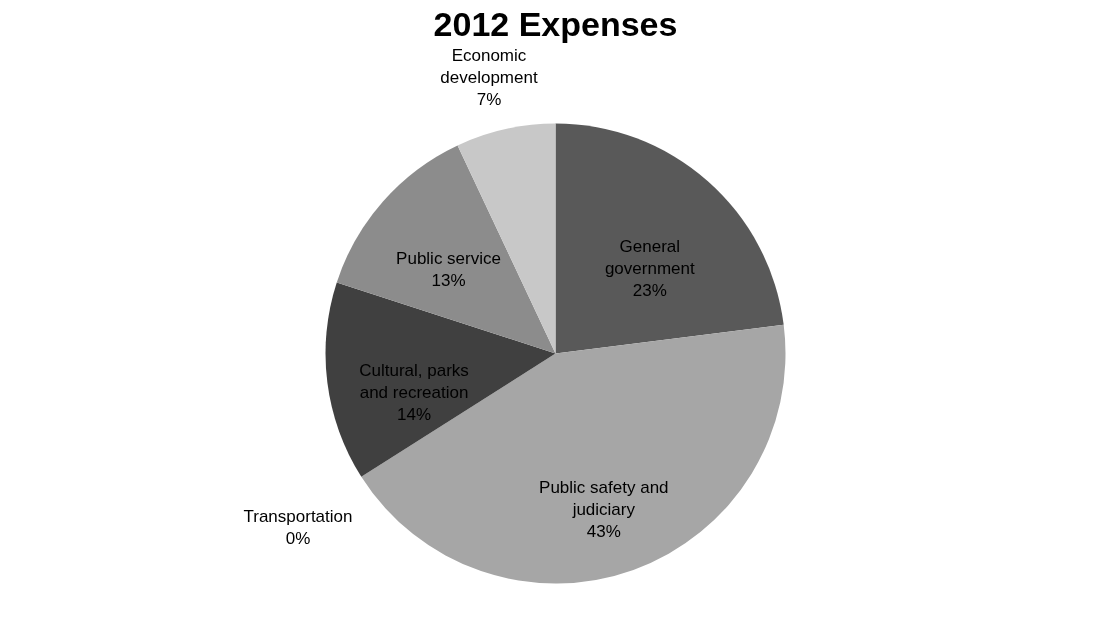  I want to click on data-label: 23%, so click(649, 290).